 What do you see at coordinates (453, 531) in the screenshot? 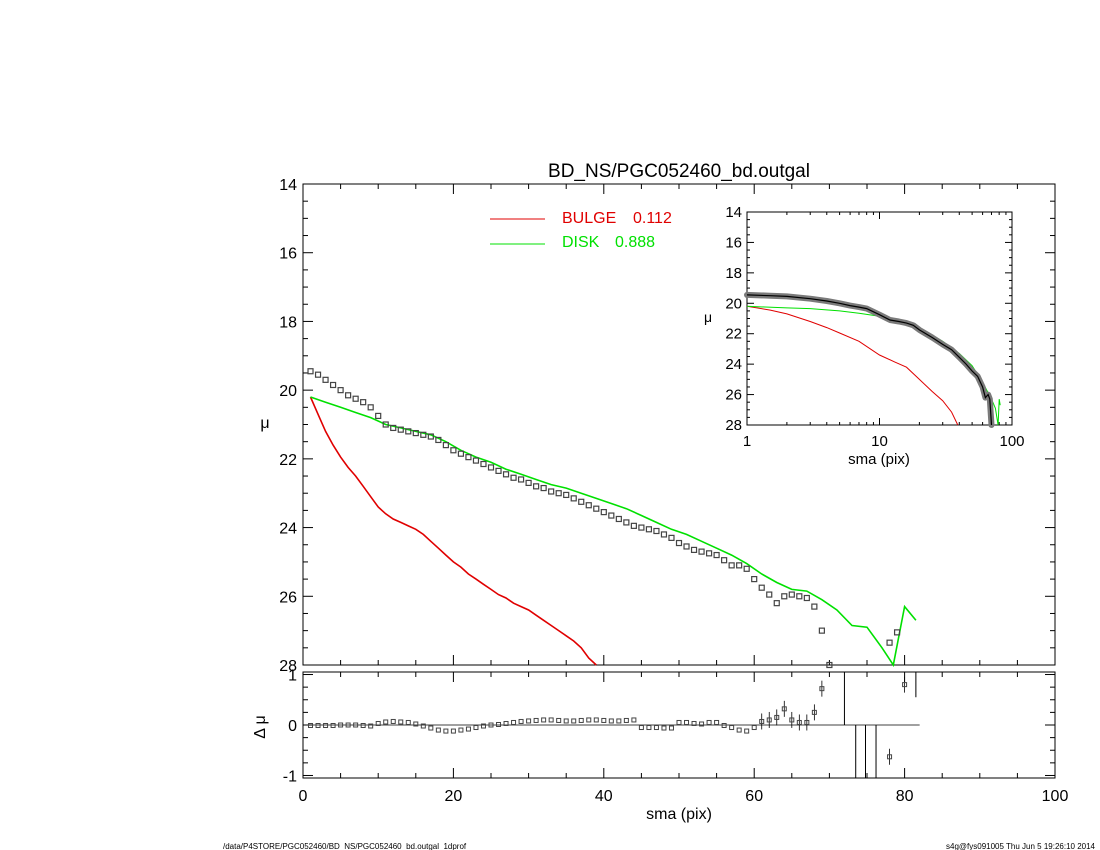
I see `main-bulge-line` at bounding box center [453, 531].